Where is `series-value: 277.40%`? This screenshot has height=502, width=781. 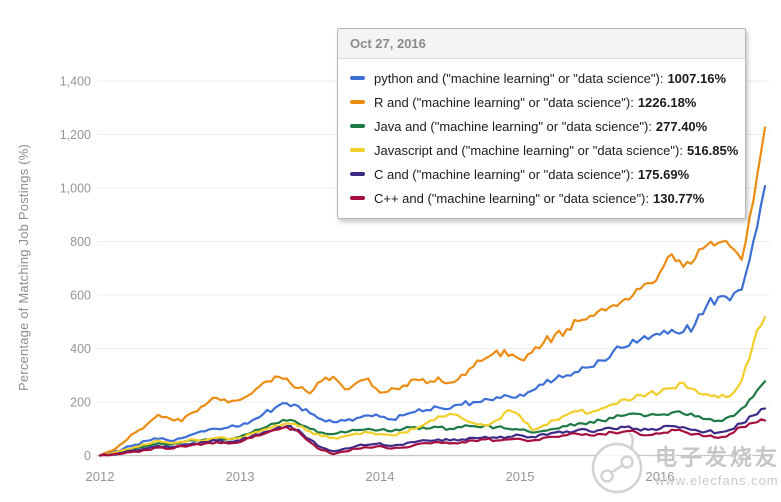
series-value: 277.40% is located at coordinates (681, 126).